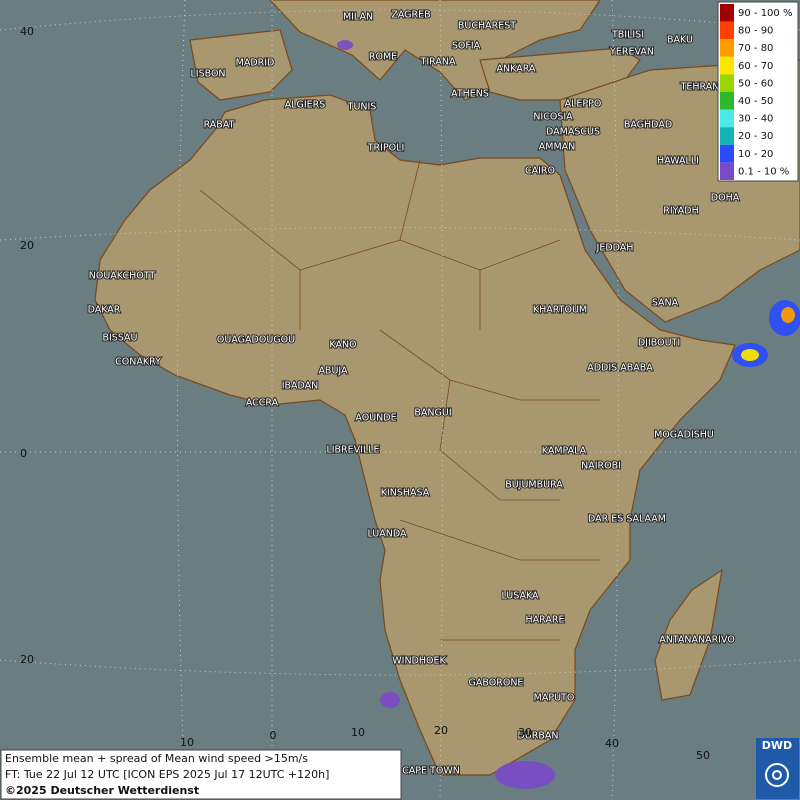  What do you see at coordinates (545, 620) in the screenshot?
I see `city-label: HARARE` at bounding box center [545, 620].